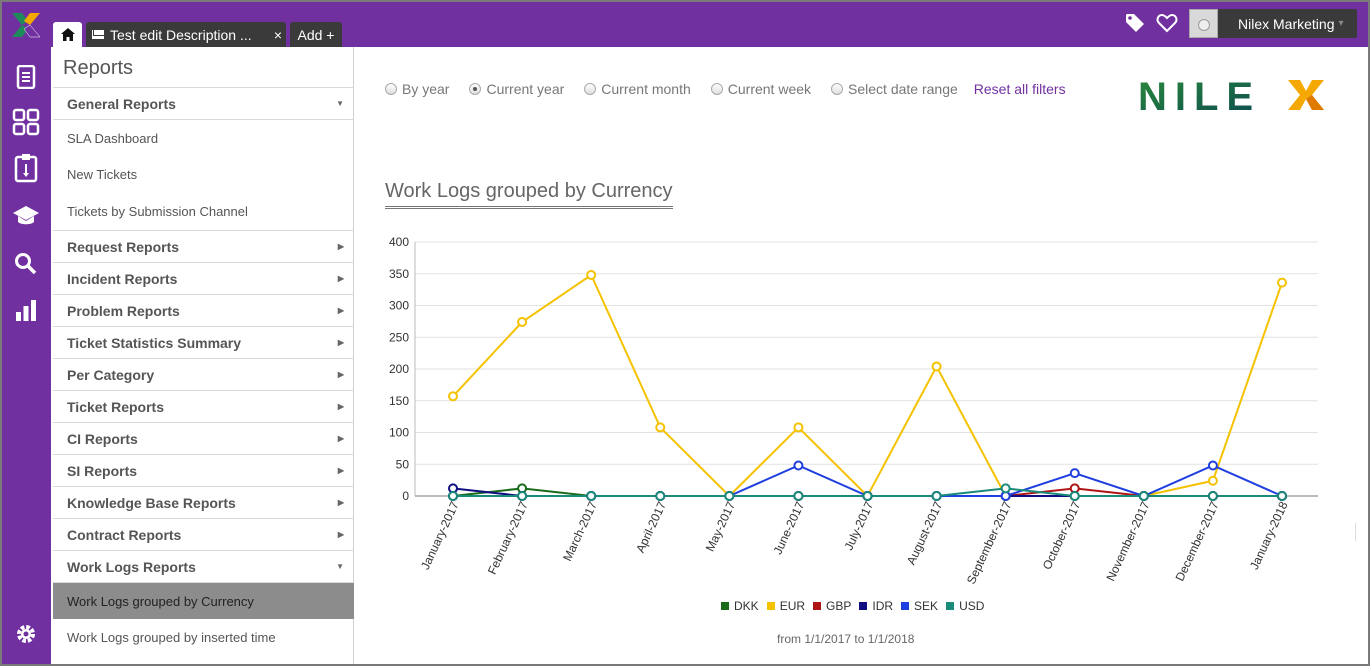 The height and width of the screenshot is (666, 1370). I want to click on x-tick-label: September-2017, so click(989, 542).